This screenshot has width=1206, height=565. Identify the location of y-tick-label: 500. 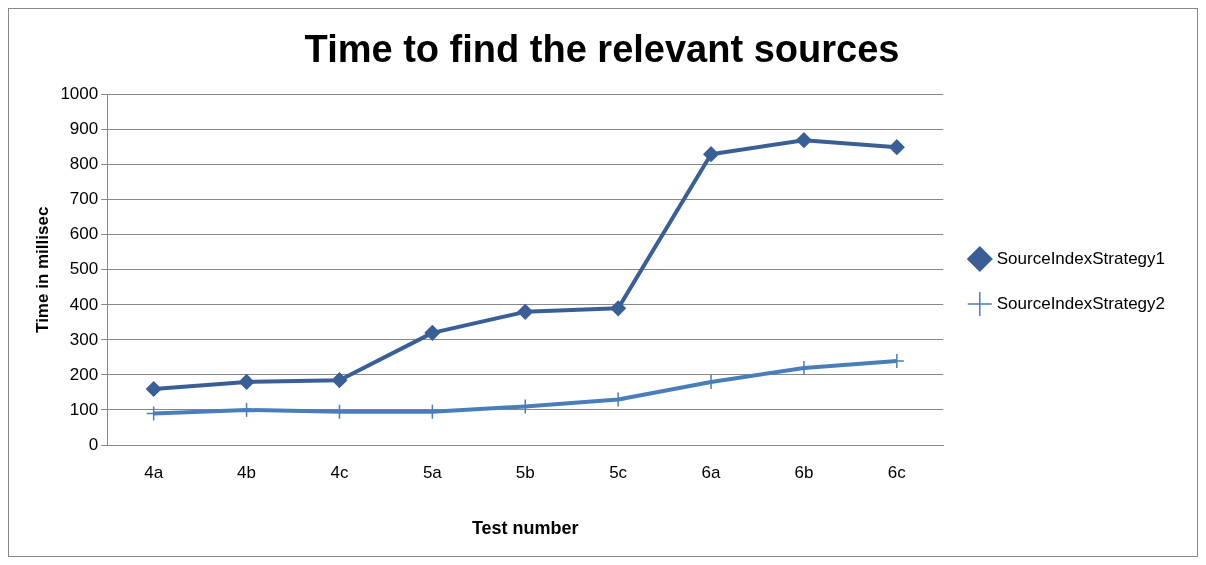
(84, 269).